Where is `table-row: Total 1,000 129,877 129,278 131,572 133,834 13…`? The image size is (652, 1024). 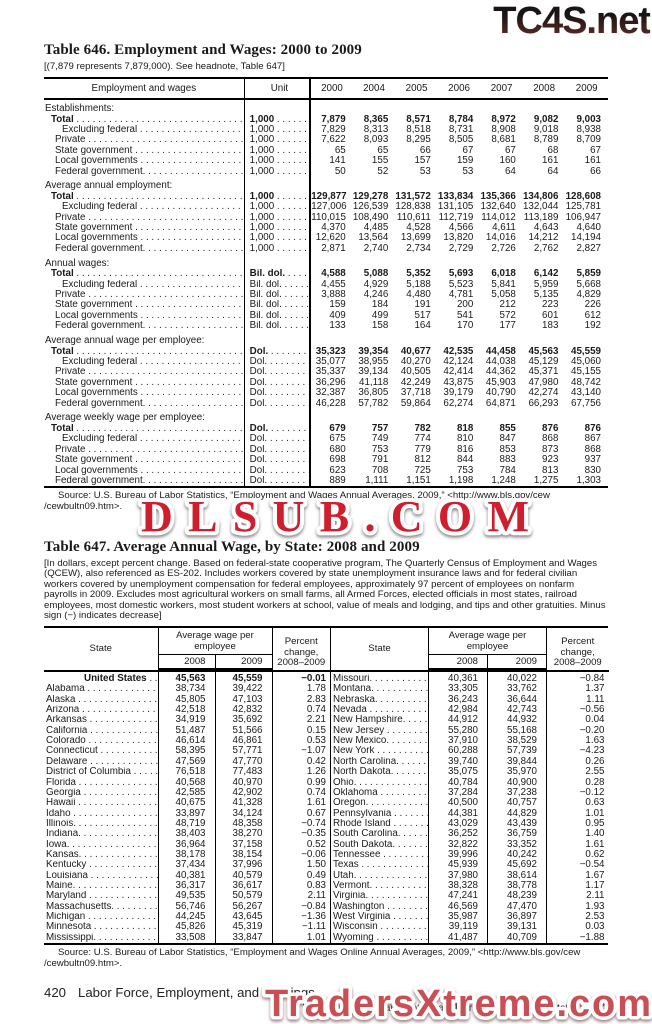 table-row: Total 1,000 129,877 129,278 131,572 133,834 13… is located at coordinates (326, 197).